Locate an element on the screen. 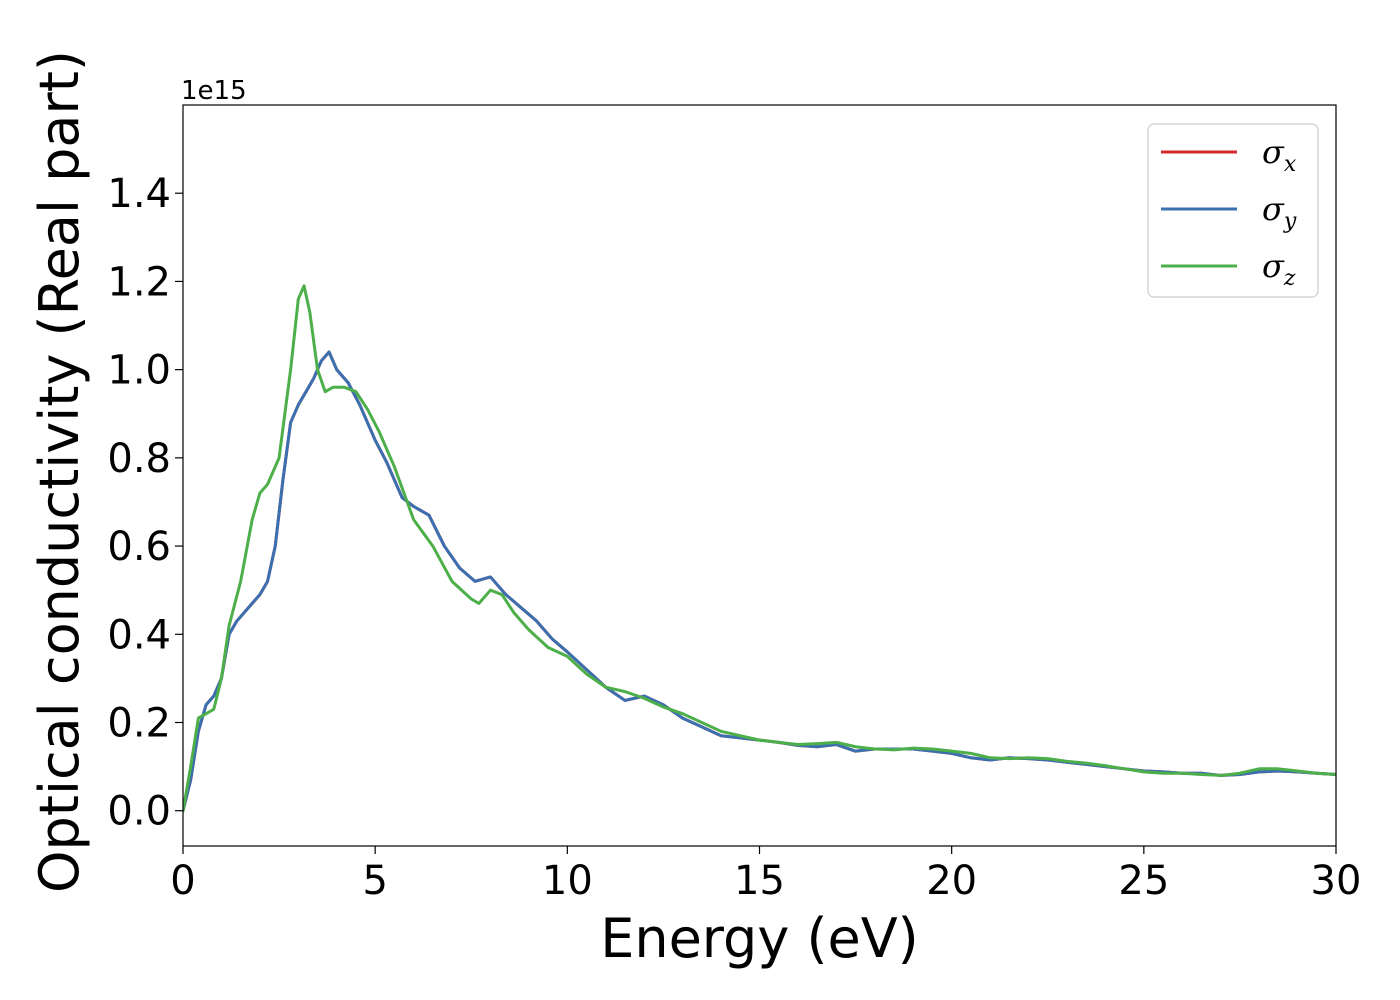 The image size is (1400, 1000). x-tick-label: 0 is located at coordinates (182, 881).